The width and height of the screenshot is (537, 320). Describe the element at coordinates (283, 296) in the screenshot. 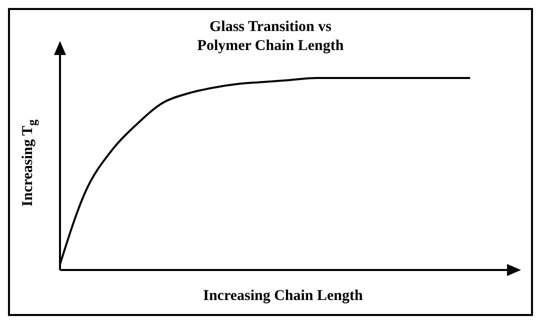

I see `x-axis-title: Increasing Chain Length` at that location.